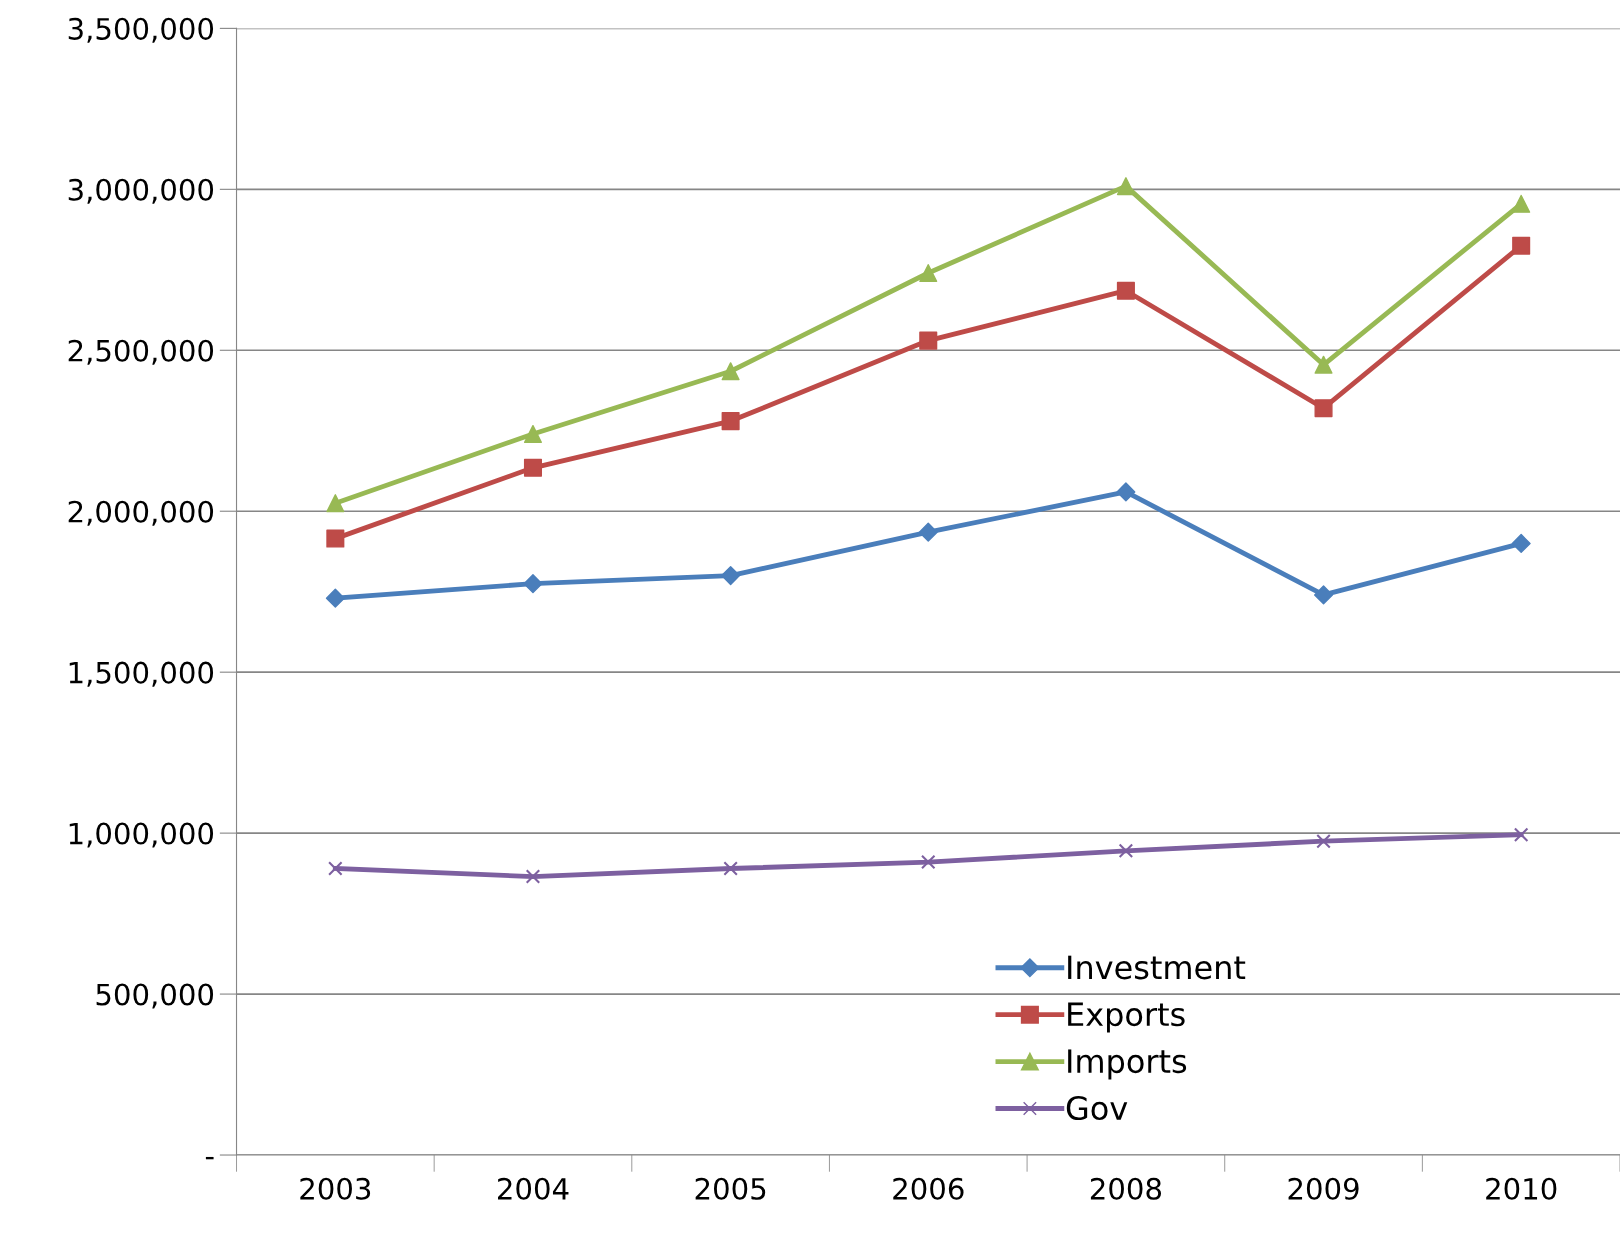 The height and width of the screenshot is (1234, 1620). What do you see at coordinates (209, 1158) in the screenshot?
I see `y-tick-label: -` at bounding box center [209, 1158].